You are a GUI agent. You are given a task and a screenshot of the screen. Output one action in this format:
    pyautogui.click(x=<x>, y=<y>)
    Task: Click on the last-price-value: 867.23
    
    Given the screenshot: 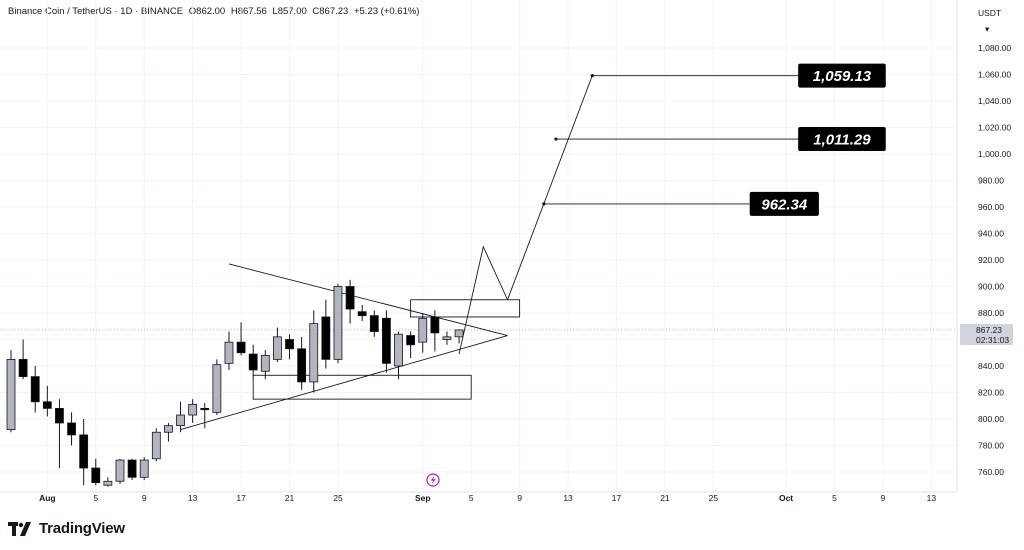 What is the action you would take?
    pyautogui.click(x=989, y=330)
    